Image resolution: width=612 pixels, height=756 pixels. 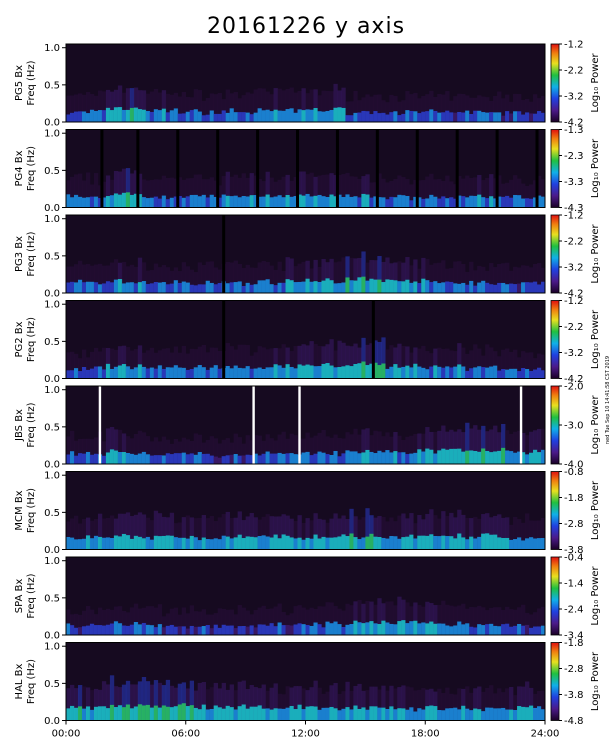 I want to click on data-gap, so click(x=258, y=168).